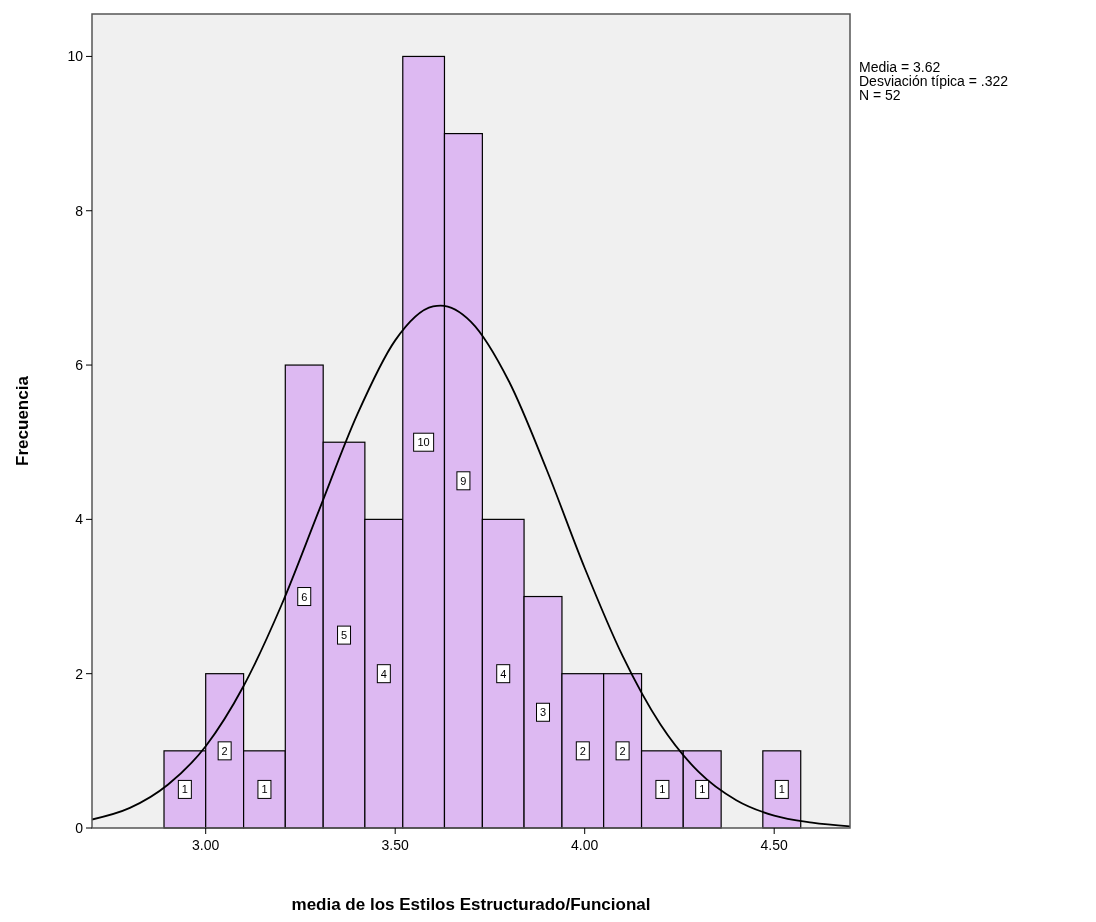  Describe the element at coordinates (22, 420) in the screenshot. I see `y-axis-title: Frecuencia` at that location.